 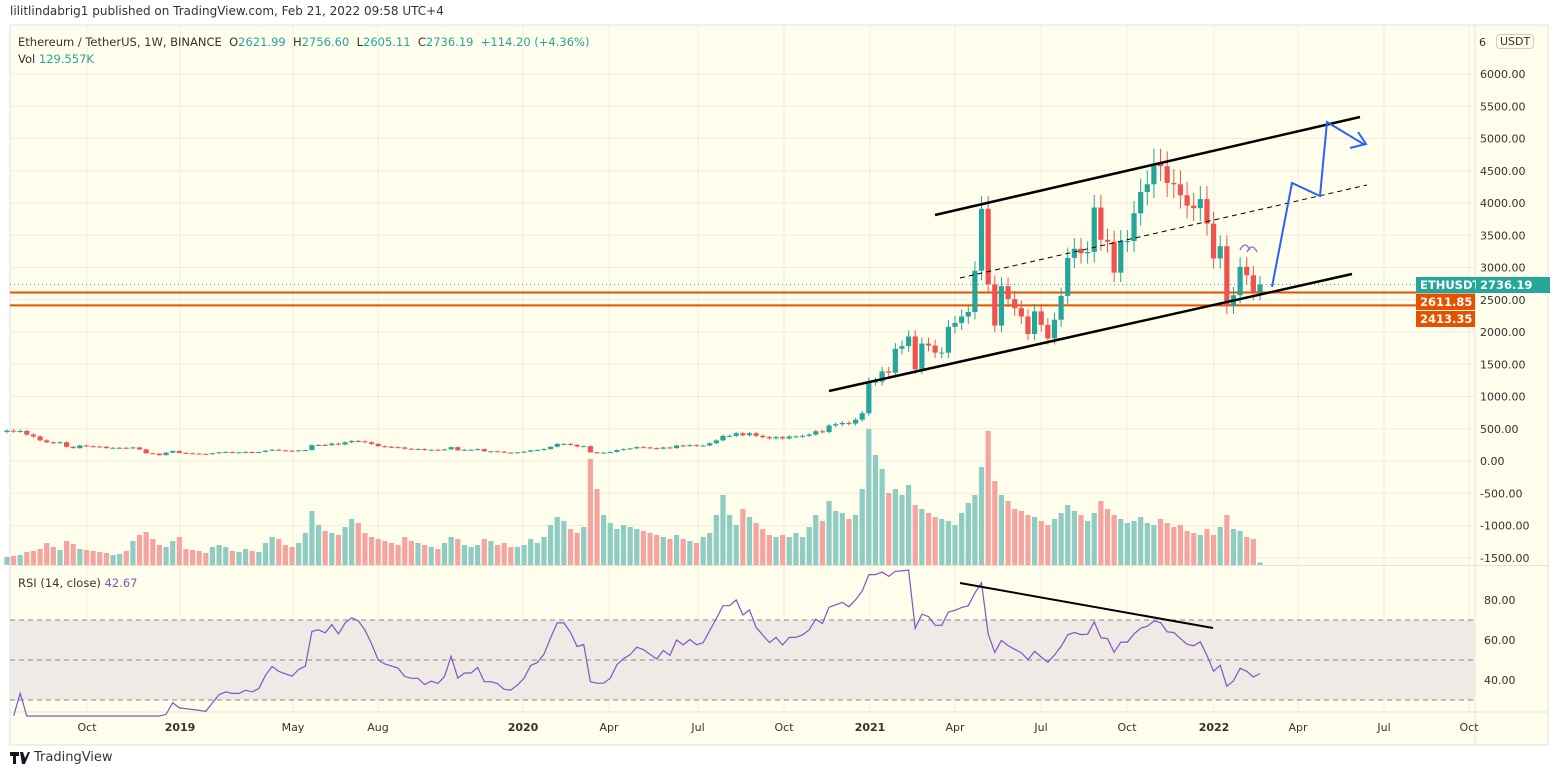 What do you see at coordinates (1503, 364) in the screenshot?
I see `price-axis-label: 1500.00` at bounding box center [1503, 364].